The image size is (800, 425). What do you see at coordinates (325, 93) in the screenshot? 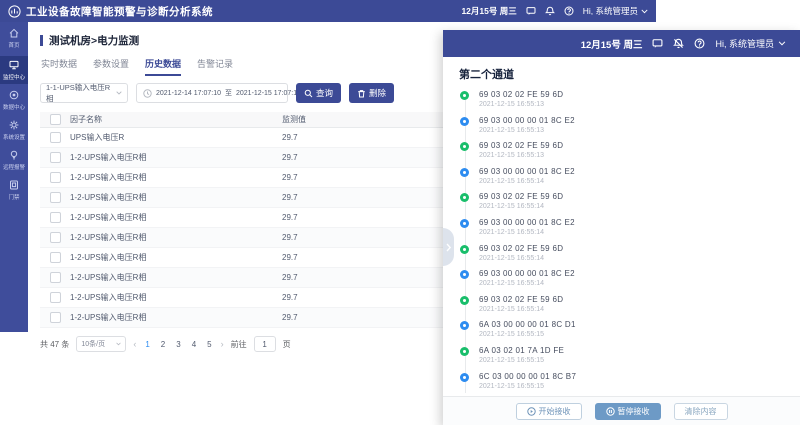
I see `query-button-label: 查询` at bounding box center [325, 93].